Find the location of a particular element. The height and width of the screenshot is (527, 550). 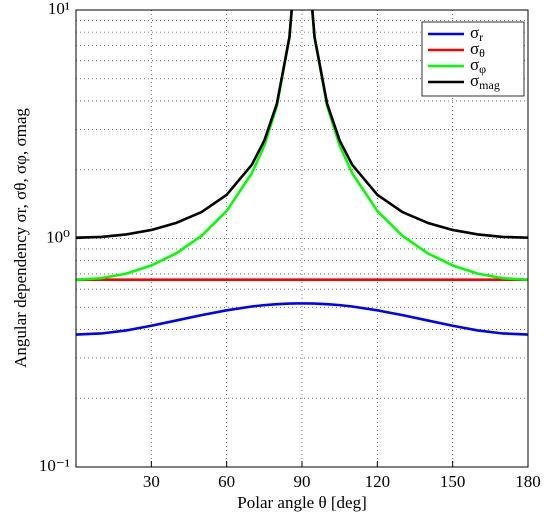

x-tick-label: 180 is located at coordinates (528, 481).